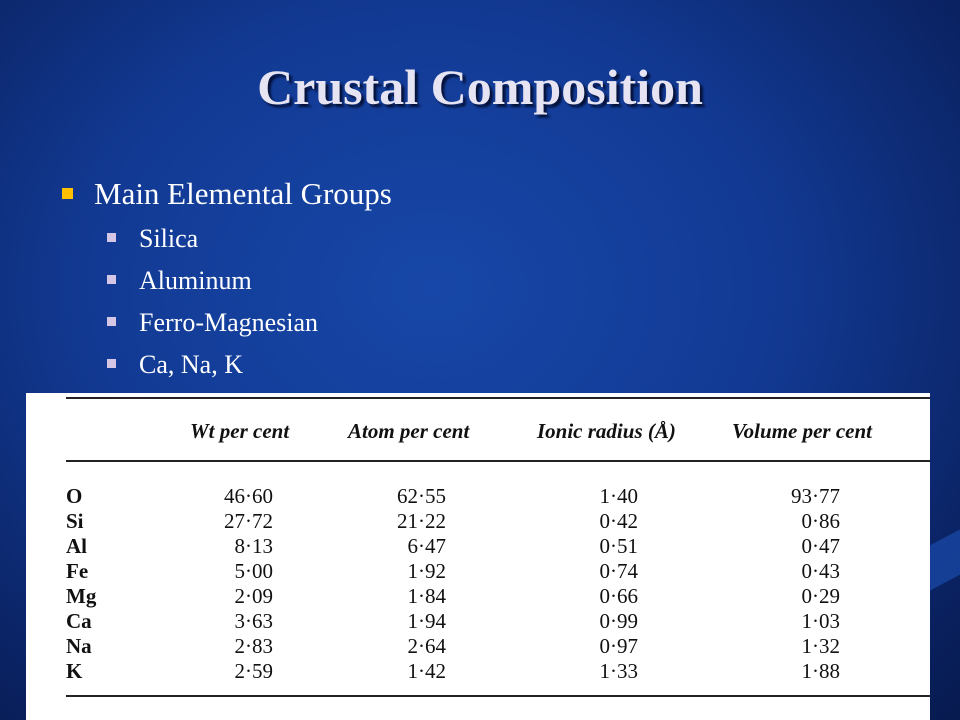  What do you see at coordinates (427, 546) in the screenshot?
I see `atom-cell: 6·47` at bounding box center [427, 546].